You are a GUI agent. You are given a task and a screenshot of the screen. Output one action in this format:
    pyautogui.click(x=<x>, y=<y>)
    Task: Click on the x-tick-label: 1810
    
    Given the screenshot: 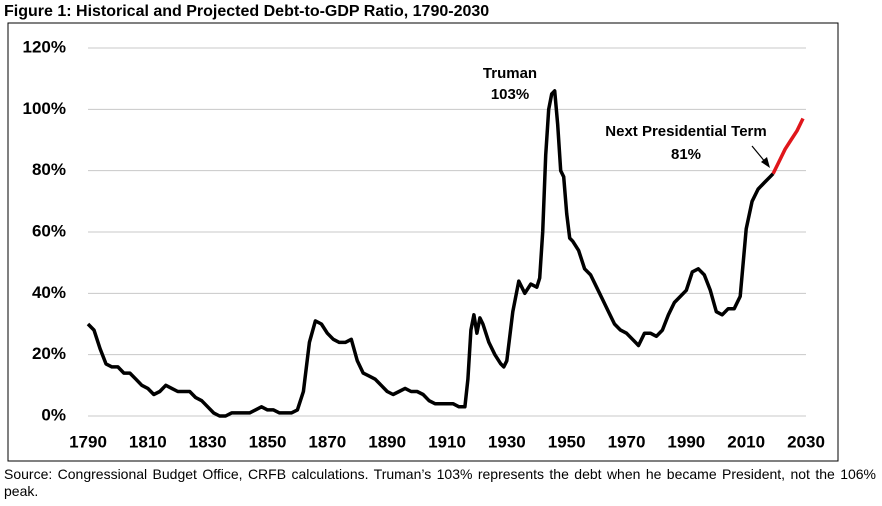 What is the action you would take?
    pyautogui.click(x=148, y=441)
    